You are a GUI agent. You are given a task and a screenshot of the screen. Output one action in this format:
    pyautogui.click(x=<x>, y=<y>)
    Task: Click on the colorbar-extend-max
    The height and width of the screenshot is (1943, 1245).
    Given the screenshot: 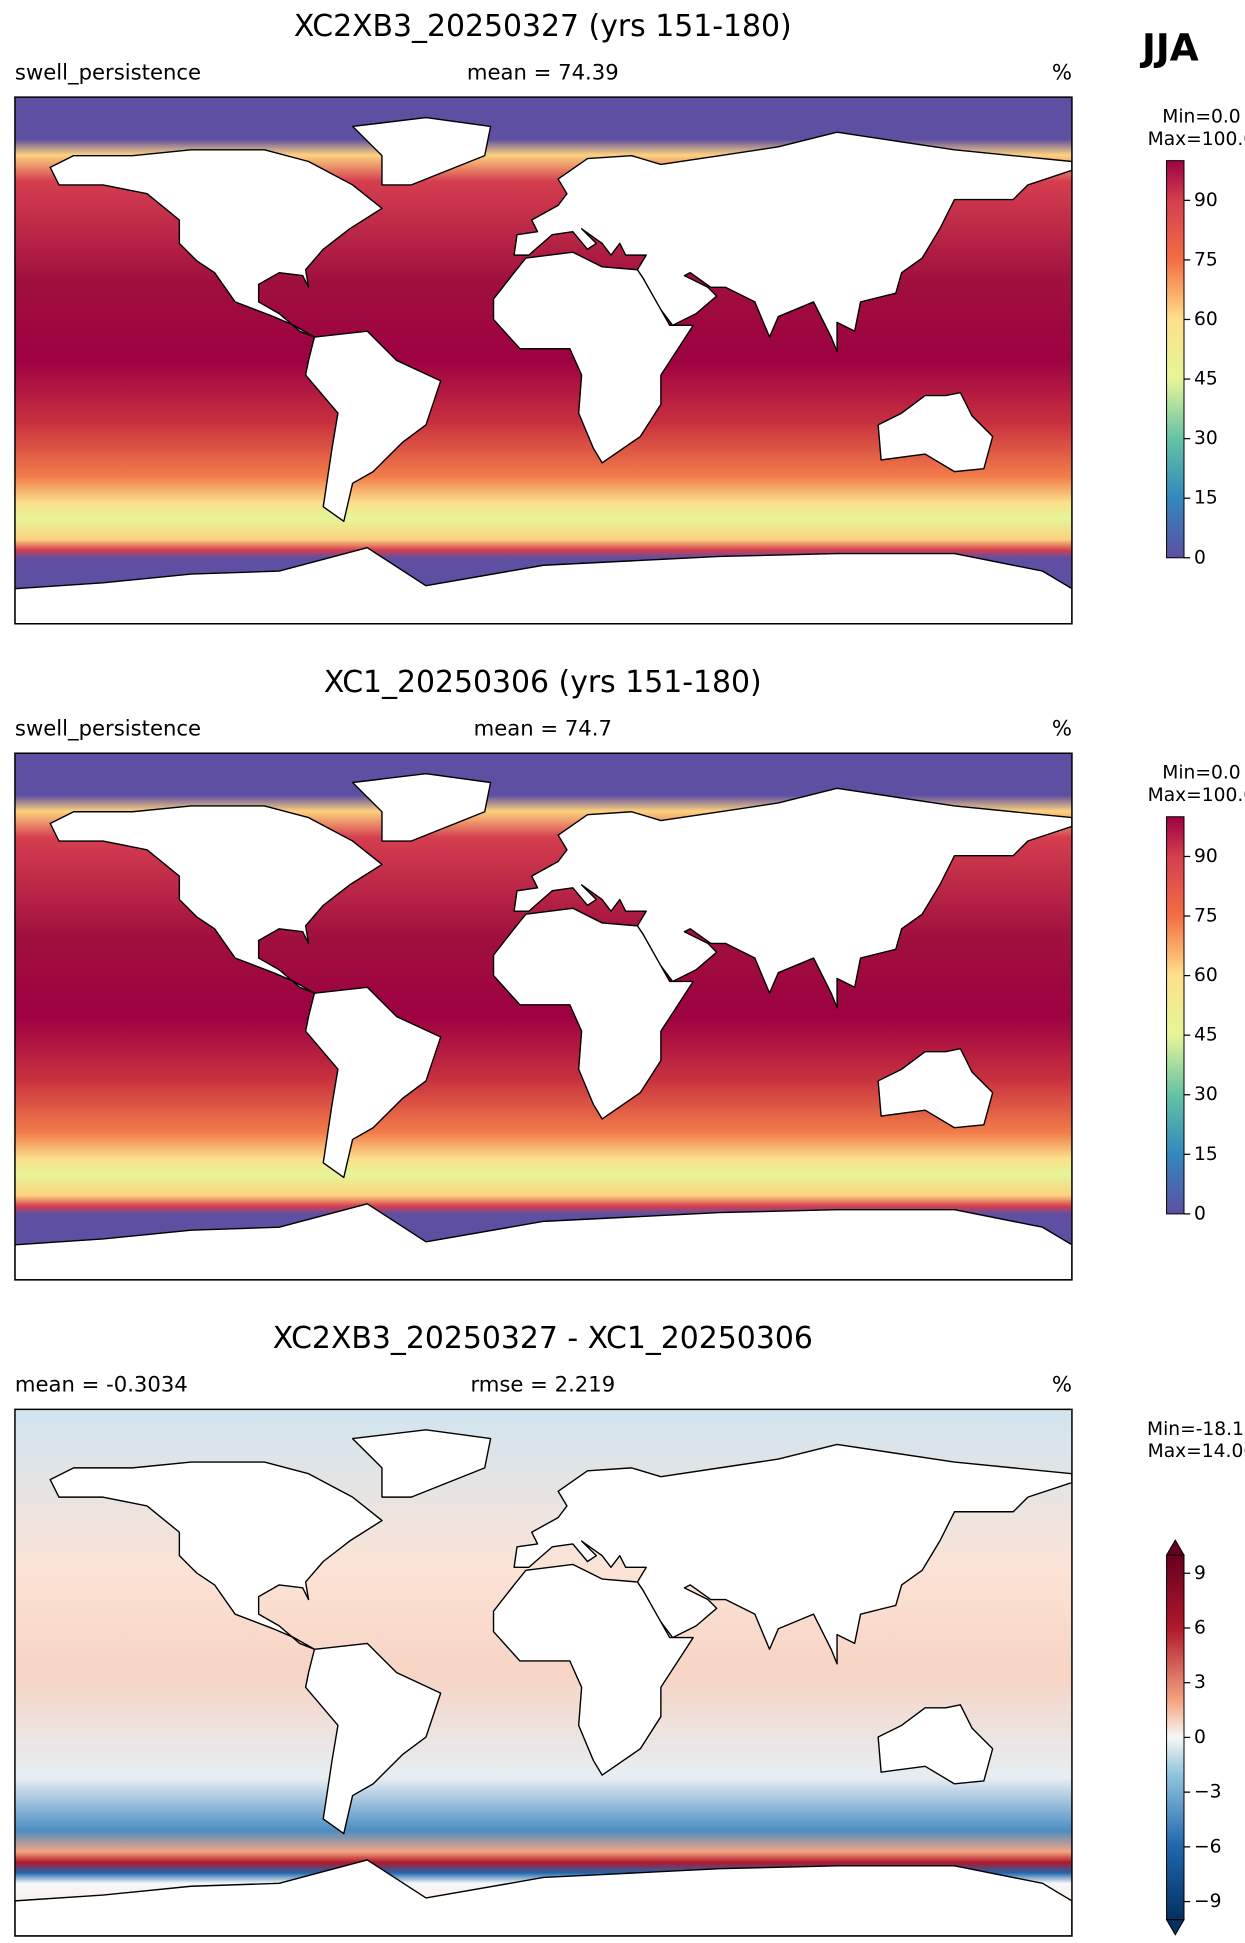 What is the action you would take?
    pyautogui.click(x=1175, y=1547)
    